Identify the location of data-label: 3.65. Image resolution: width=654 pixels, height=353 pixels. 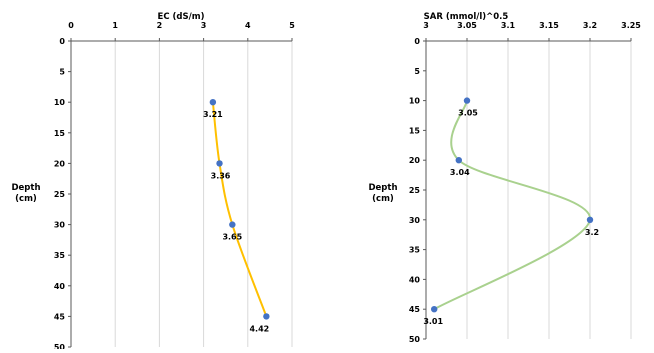
(232, 237).